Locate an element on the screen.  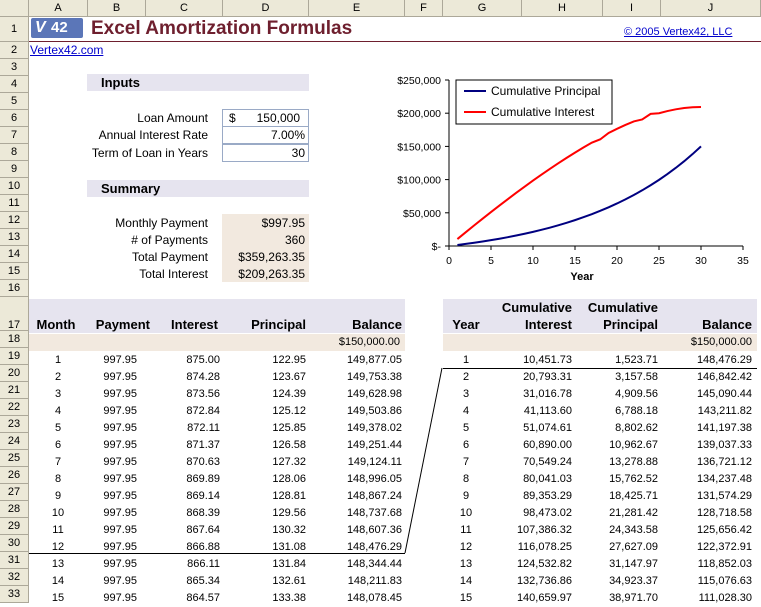
row-header-11: 11 is located at coordinates (14, 203).